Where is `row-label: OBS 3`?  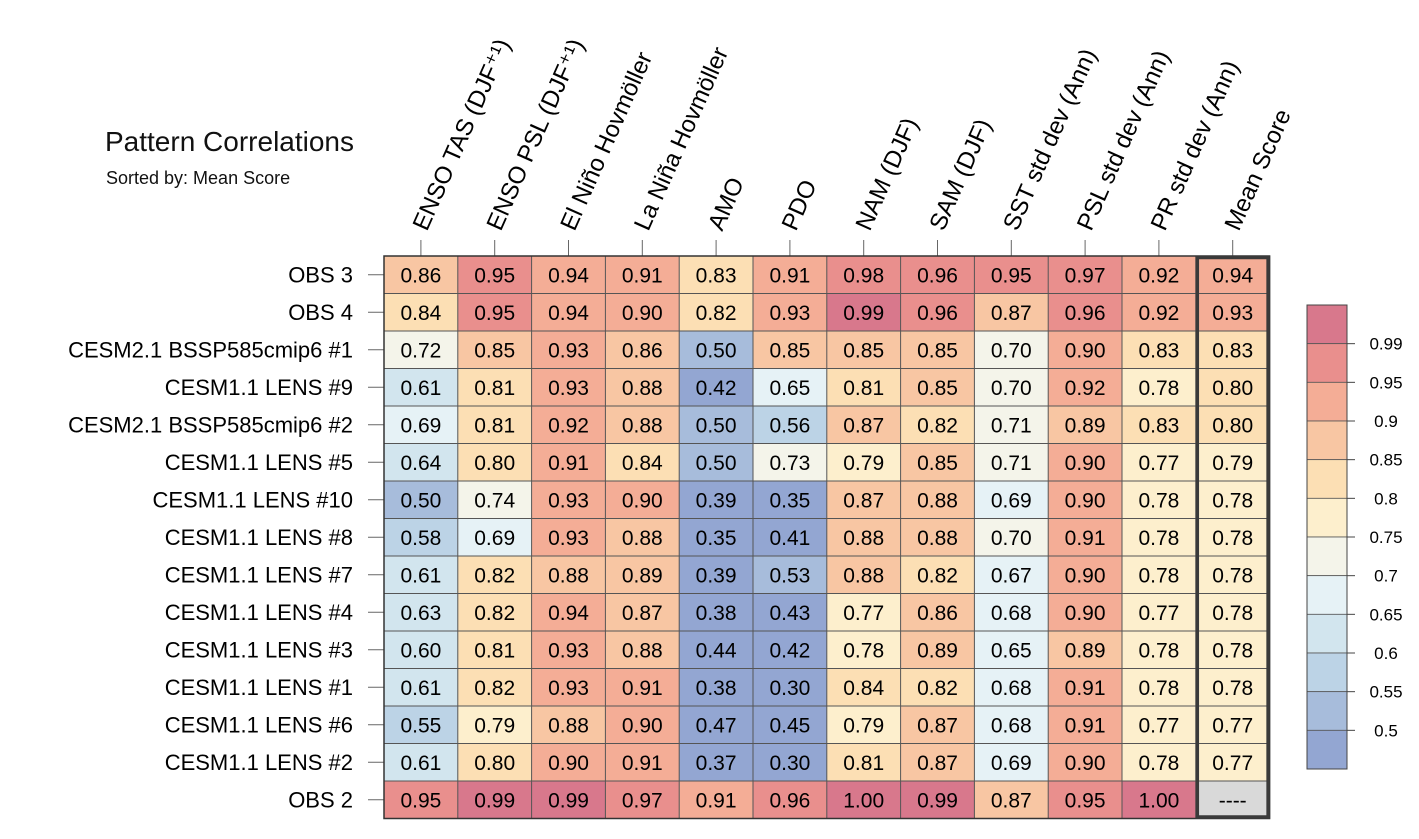 row-label: OBS 3 is located at coordinates (320, 274).